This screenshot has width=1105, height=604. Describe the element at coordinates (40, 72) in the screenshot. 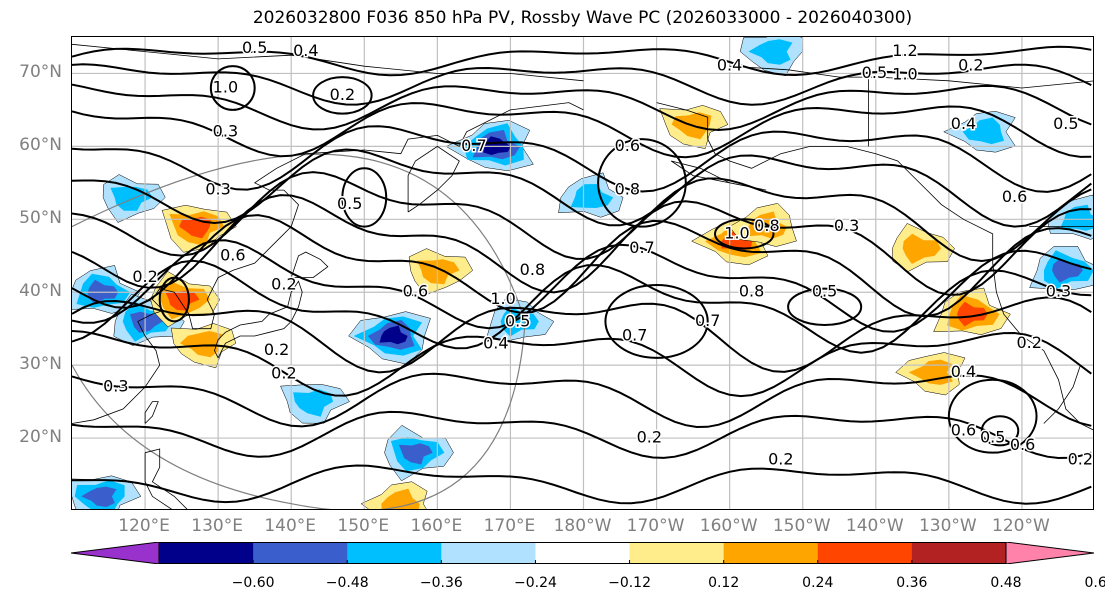

I see `latitude-tick-label: 70°N` at that location.